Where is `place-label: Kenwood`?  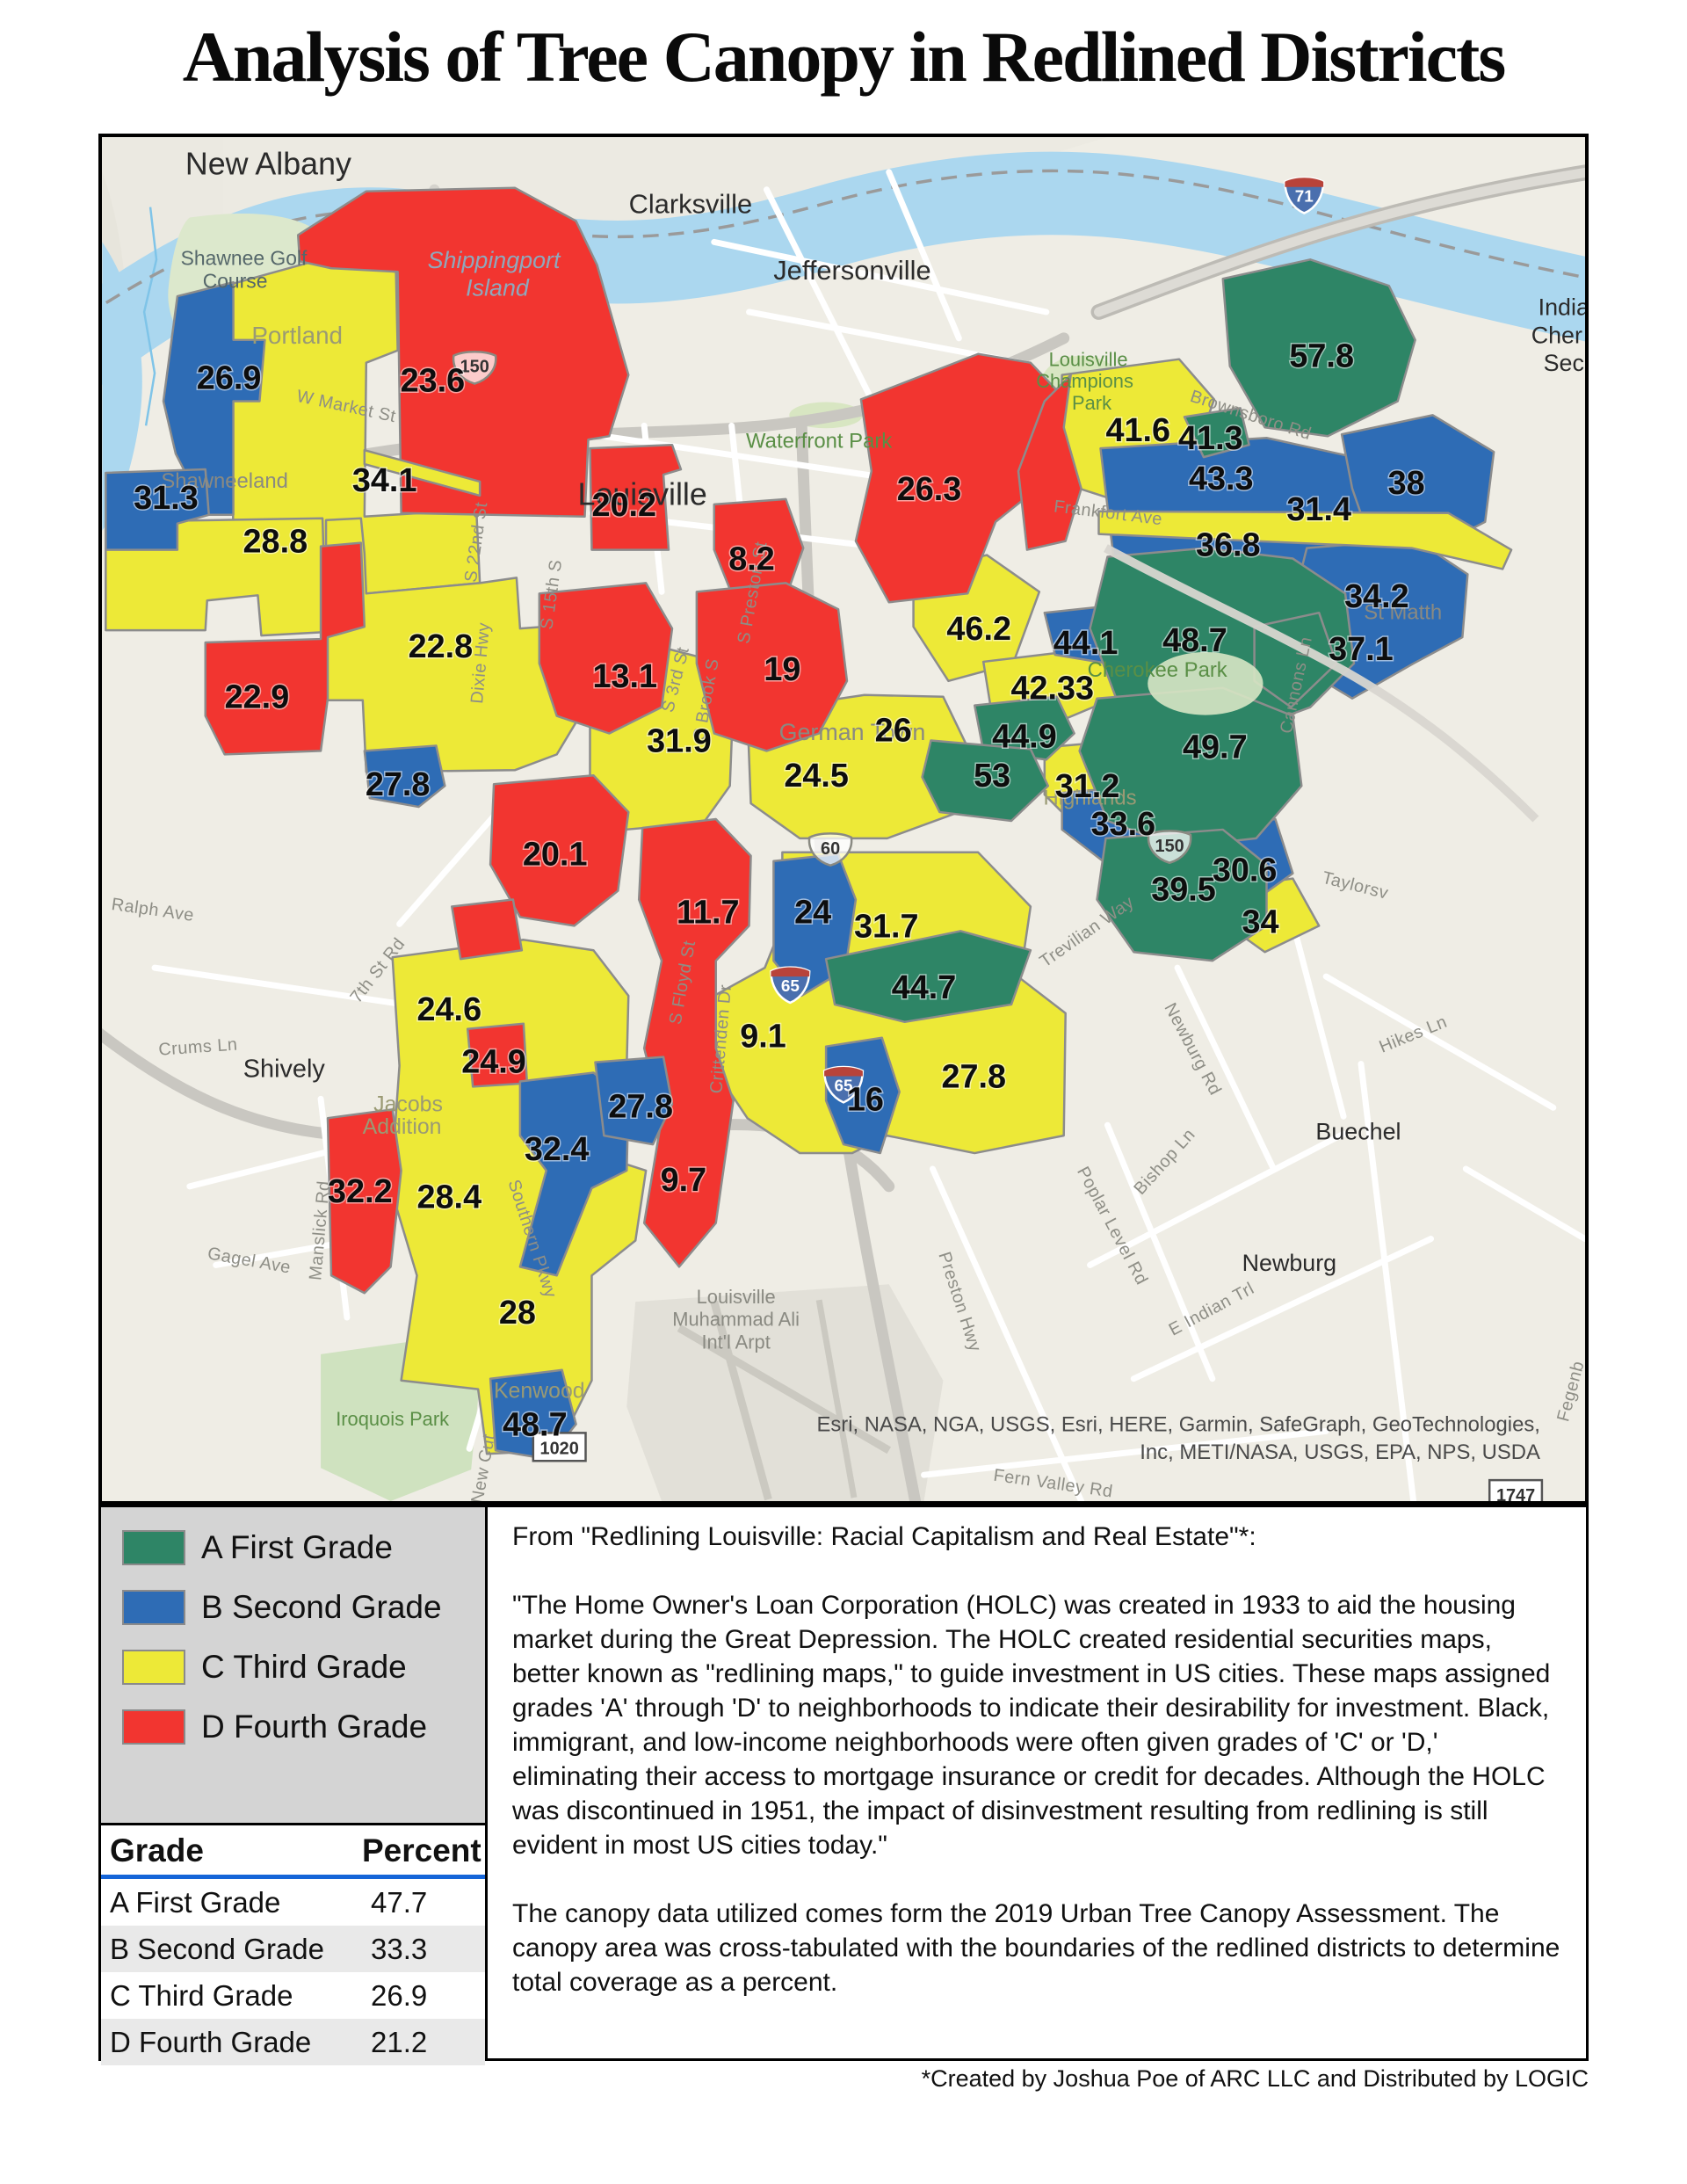 place-label: Kenwood is located at coordinates (539, 1391).